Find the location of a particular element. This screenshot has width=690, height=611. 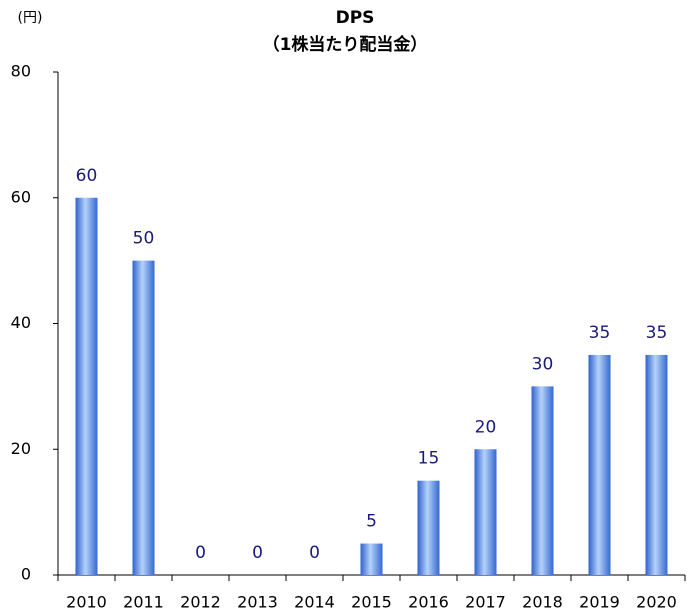

x-tick-label: 2018 is located at coordinates (542, 602).